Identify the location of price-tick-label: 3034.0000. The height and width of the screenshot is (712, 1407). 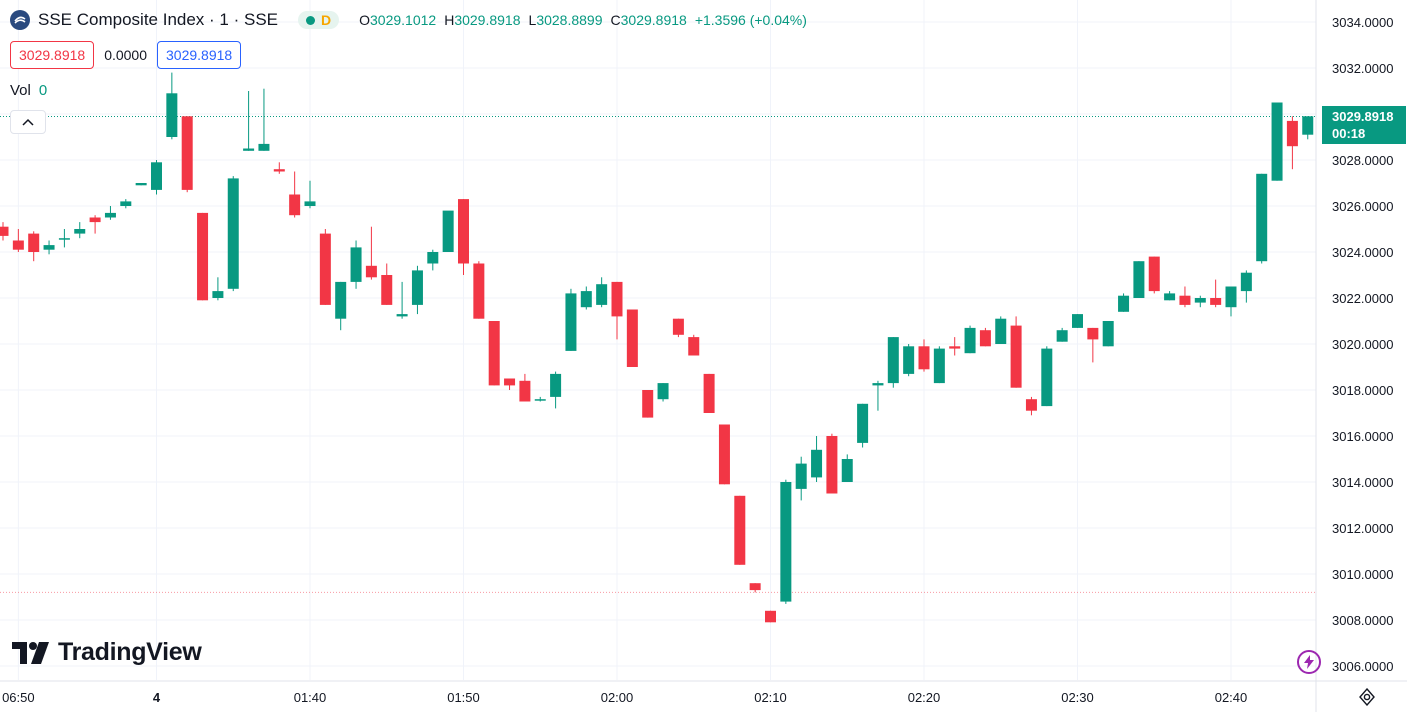
(1362, 22).